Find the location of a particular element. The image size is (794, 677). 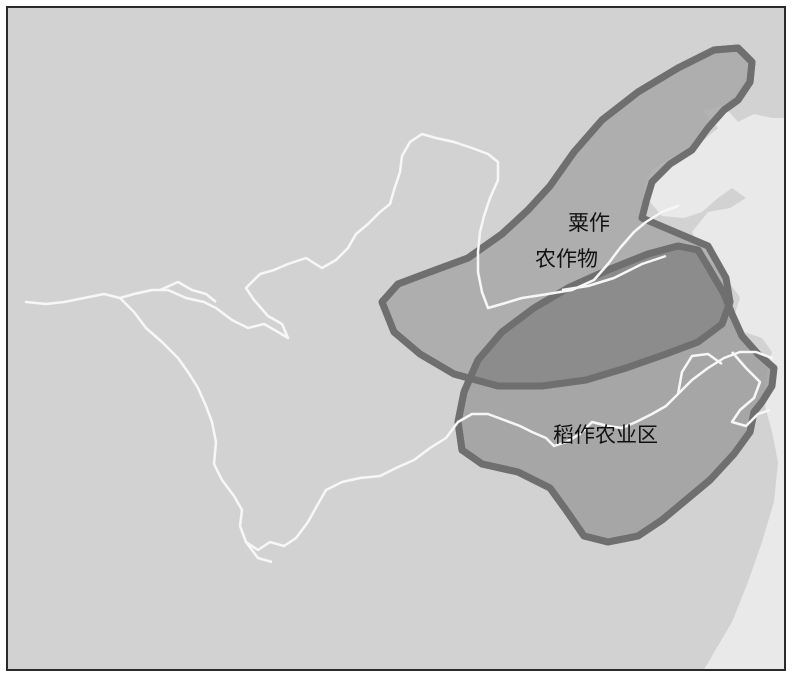

island is located at coordinates (773, 581).